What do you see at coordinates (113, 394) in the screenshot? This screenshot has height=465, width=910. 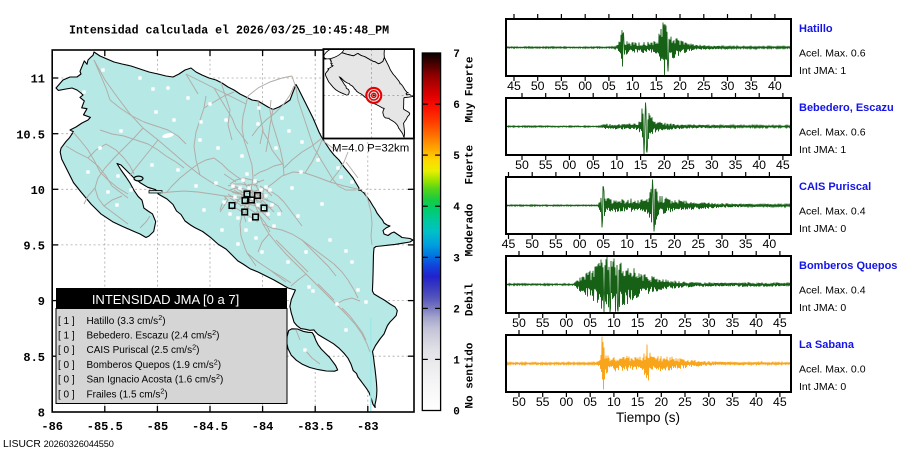 I see `svg-text:[ 0 ]Frailes (1.5 cm/s2): [ 0 ] Frailes (1.5 cm/s2)` at bounding box center [113, 394].